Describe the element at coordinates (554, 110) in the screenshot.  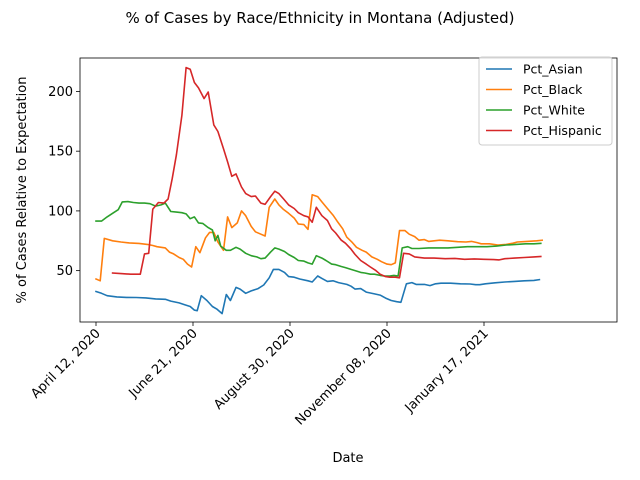
I see `legend-label-pct-white: Pct_White` at that location.